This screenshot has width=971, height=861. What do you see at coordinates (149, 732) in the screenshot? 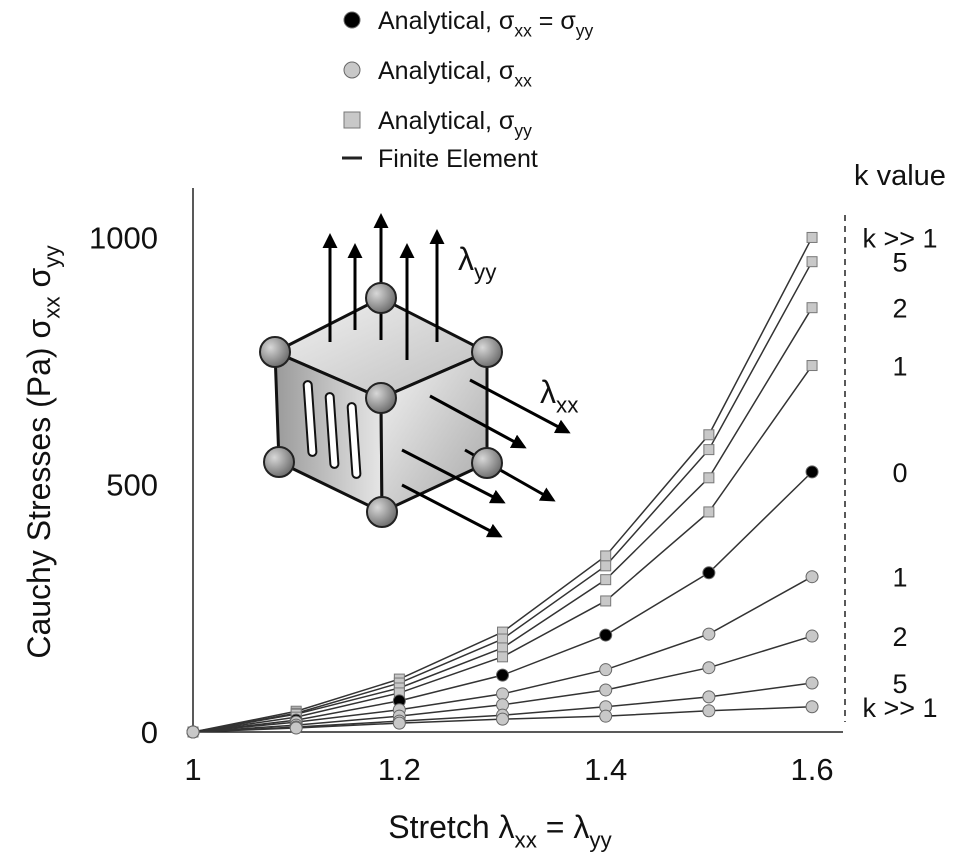
I see `y-tick-label: 0` at bounding box center [149, 732].